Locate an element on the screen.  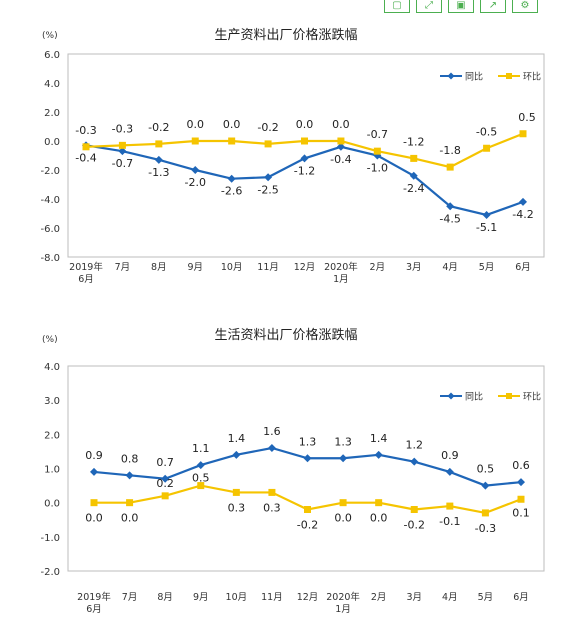
data-label-同比: -4.2 is located at coordinates (522, 214).